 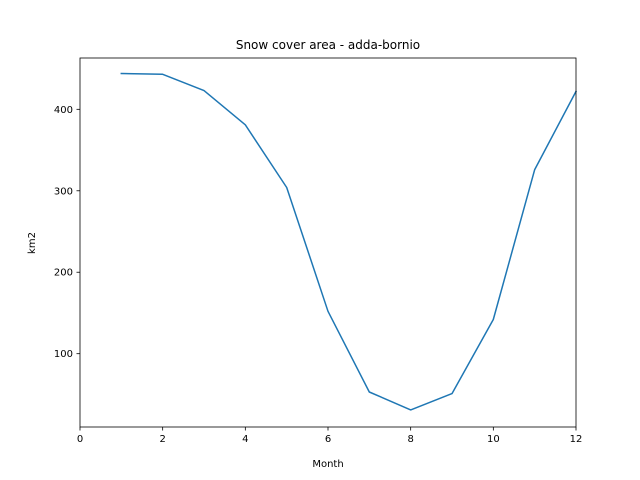 I want to click on x-axis: 0 2 4 6 8 10 12, so click(x=330, y=436).